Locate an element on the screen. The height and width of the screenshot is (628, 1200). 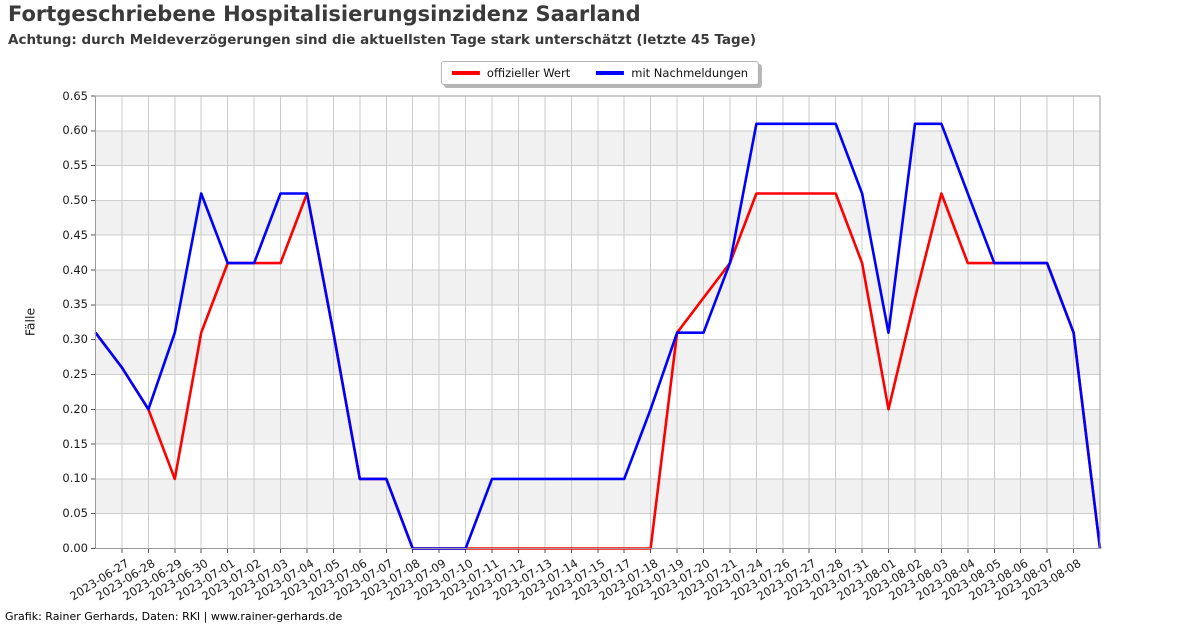
legend-item-offizieller-wert: offizieller Wert is located at coordinates (511, 73).